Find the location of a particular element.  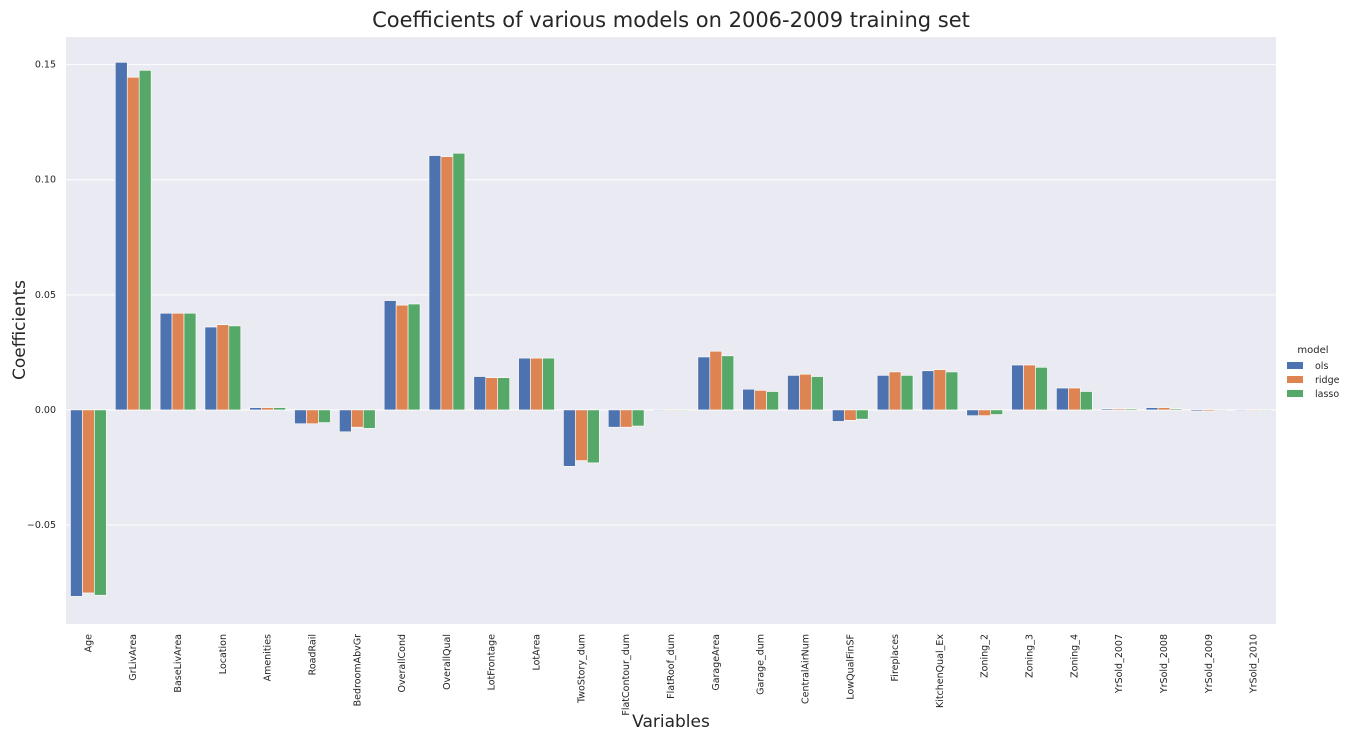

bar-lasso-Fireplaces is located at coordinates (907, 393).